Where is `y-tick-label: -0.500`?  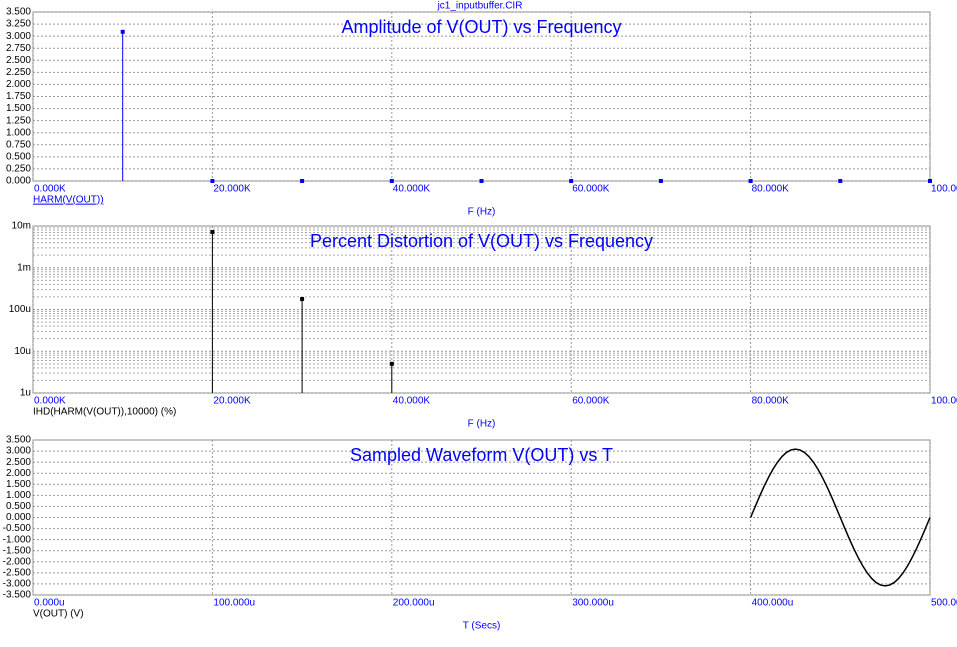
y-tick-label: -0.500 is located at coordinates (17, 528).